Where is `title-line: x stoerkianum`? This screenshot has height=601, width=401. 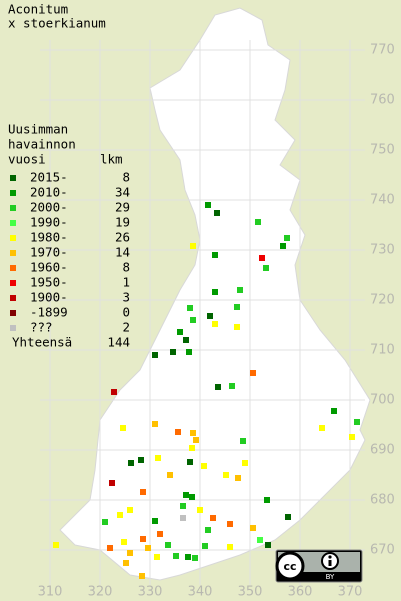 title-line: x stoerkianum is located at coordinates (57, 23).